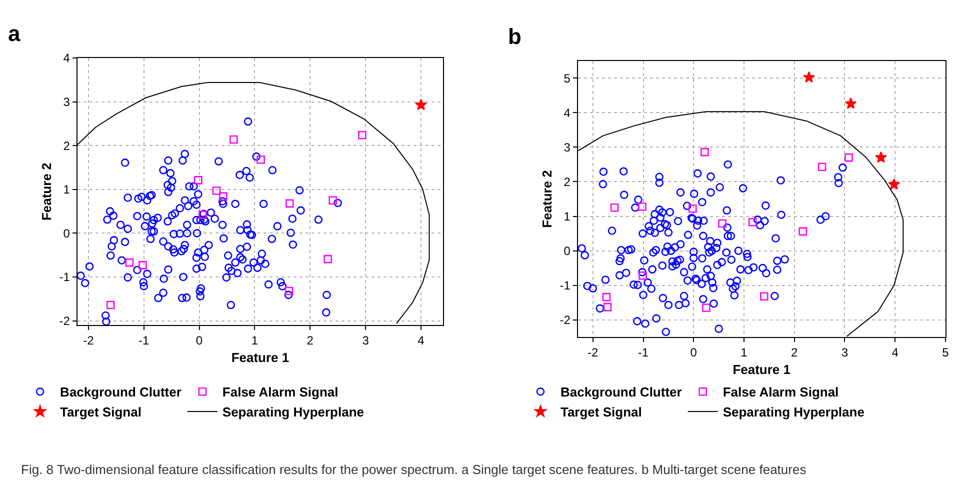  What do you see at coordinates (515, 36) in the screenshot?
I see `chart-title: b` at bounding box center [515, 36].